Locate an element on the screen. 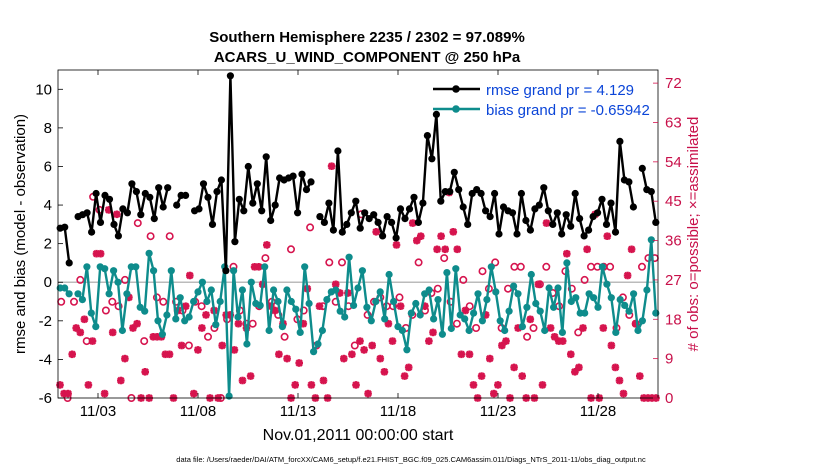 This screenshot has height=470, width=830. left-y-axis: -6 -4 -2 0 2 4 6 8 10 is located at coordinates (49, 244).